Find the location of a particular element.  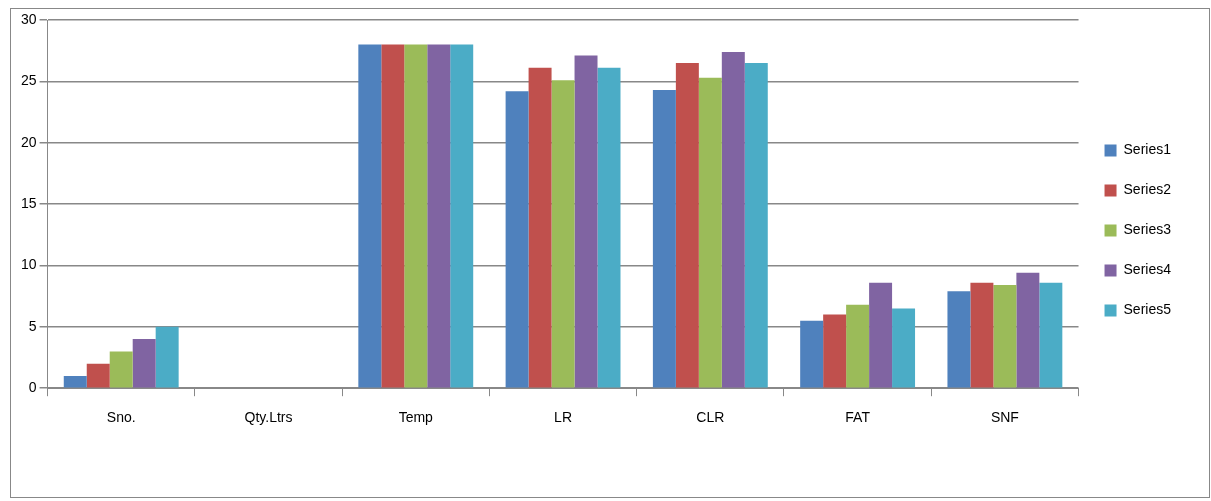

y-tick-label: 5 is located at coordinates (32, 325).